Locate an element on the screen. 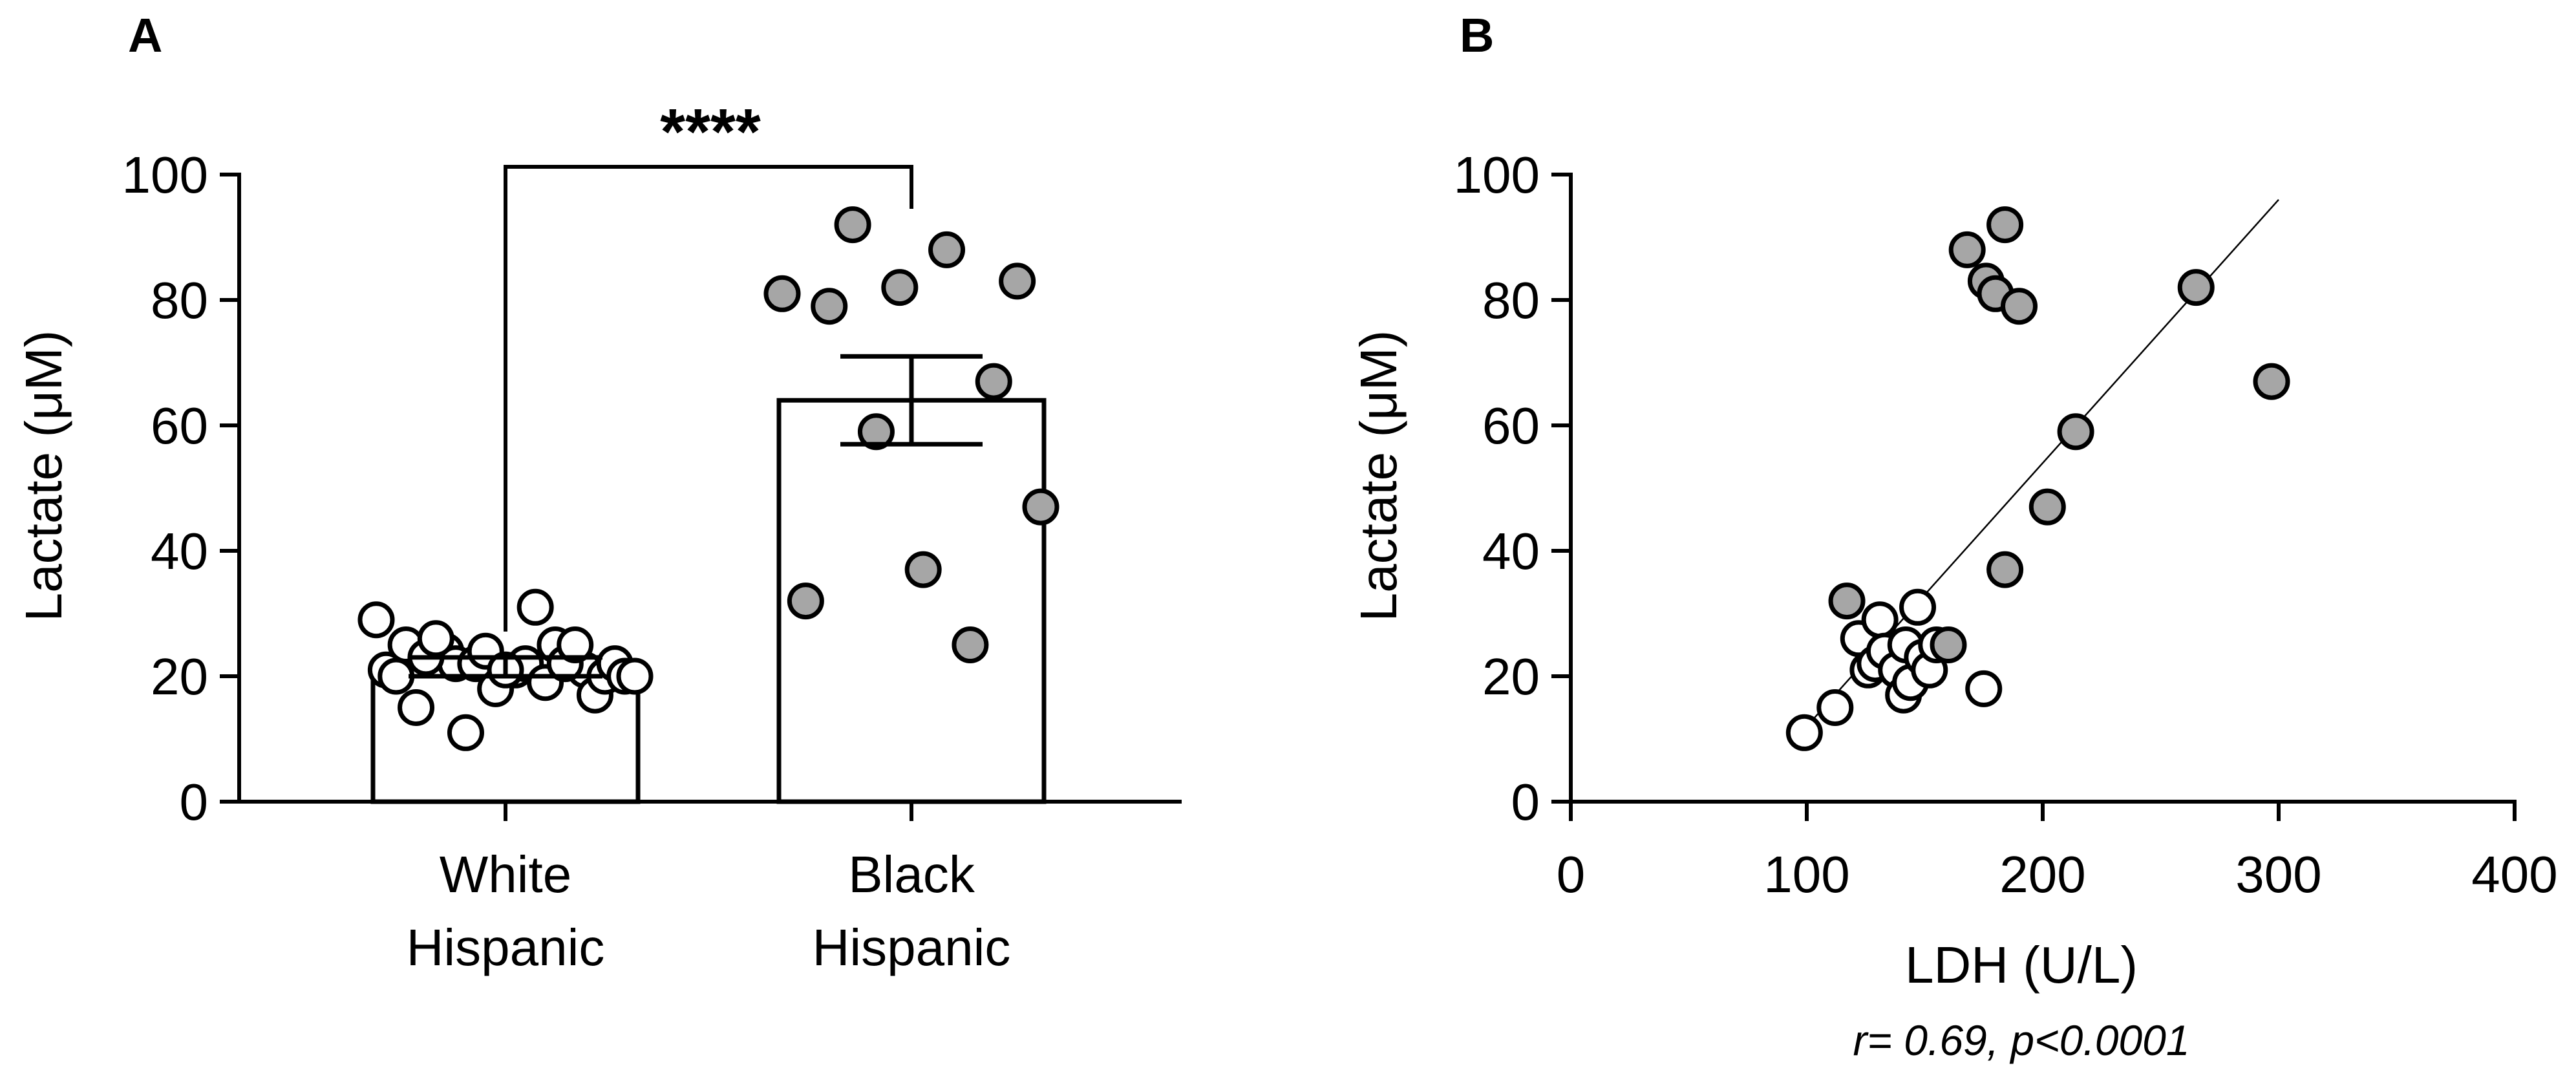 The image size is (2576, 1079). panel-b-annotation: r= 0.69, p<0.0001 is located at coordinates (2021, 1040).